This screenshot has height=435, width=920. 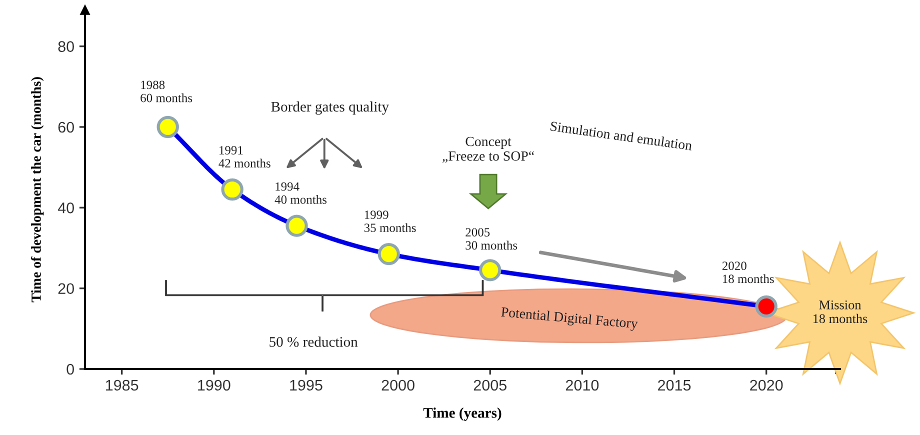 What do you see at coordinates (674, 385) in the screenshot?
I see `x-tick-label: 2015` at bounding box center [674, 385].